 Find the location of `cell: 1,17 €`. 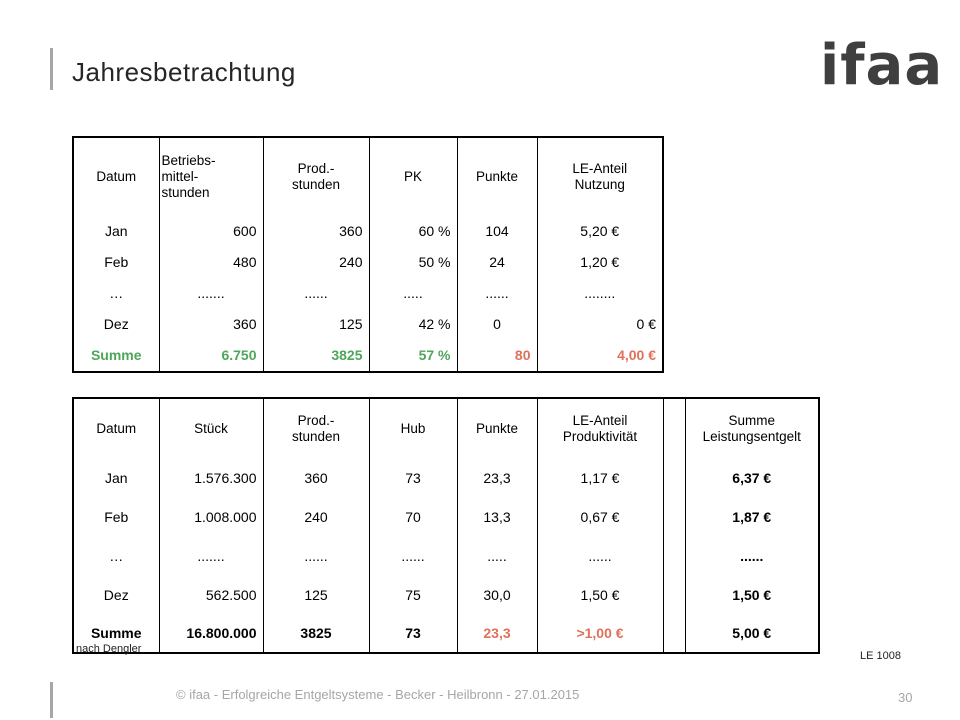

cell: 1,17 € is located at coordinates (600, 477).